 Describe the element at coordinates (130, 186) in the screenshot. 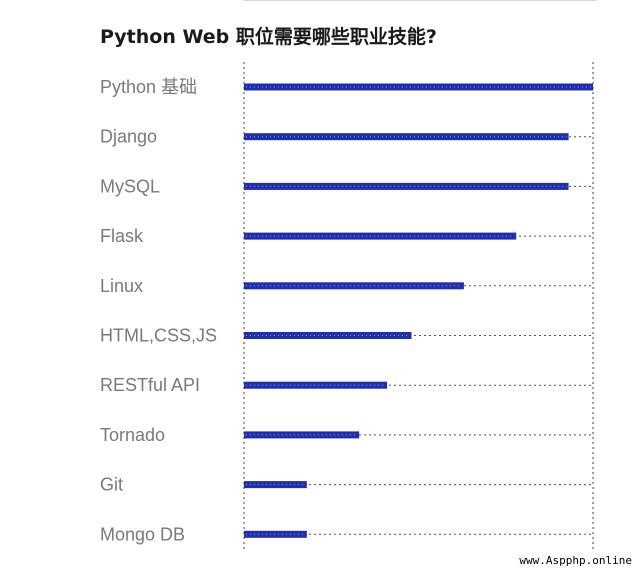

I see `category-label: MySQL` at that location.